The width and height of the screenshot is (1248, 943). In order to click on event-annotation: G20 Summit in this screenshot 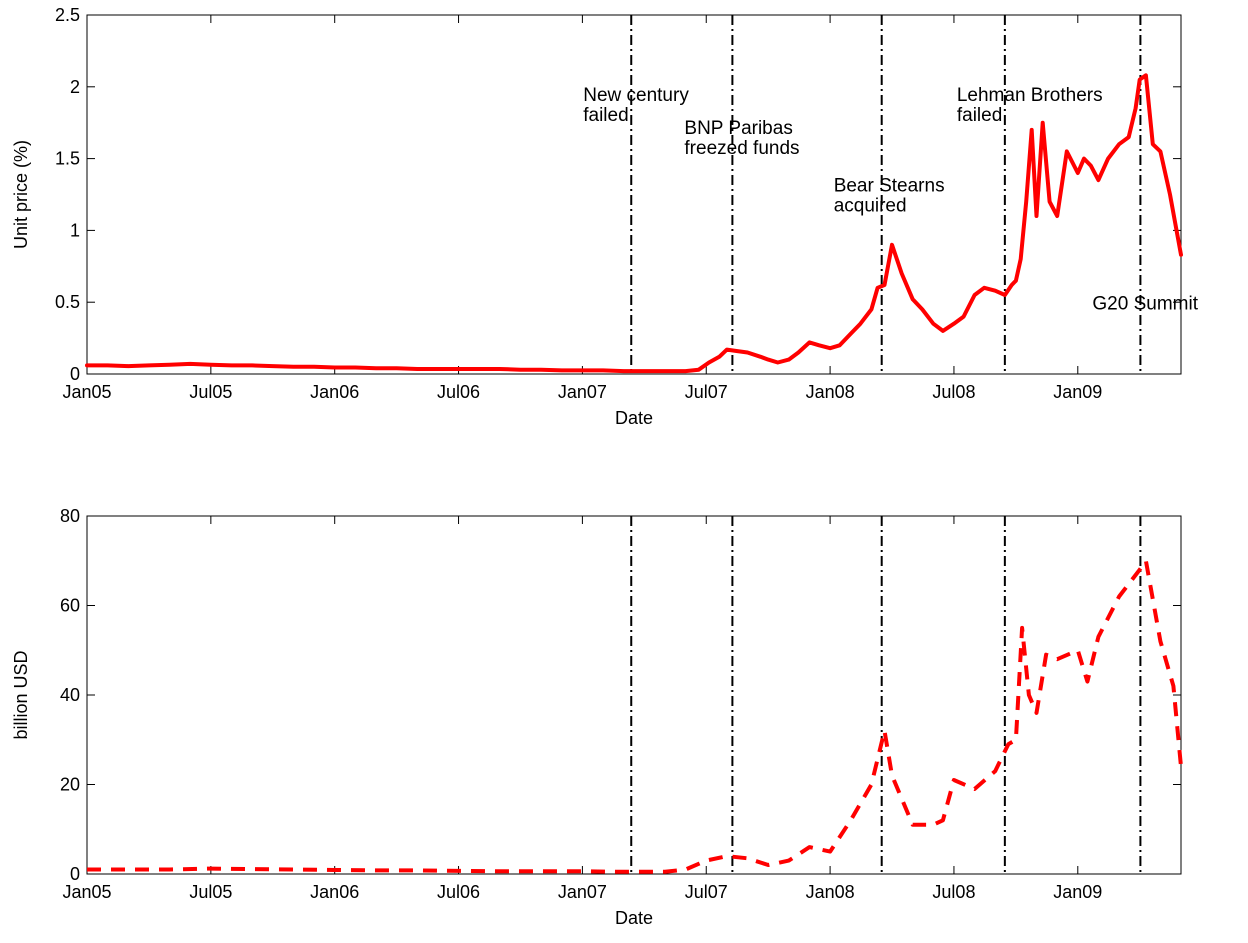, I will do `click(1145, 303)`.